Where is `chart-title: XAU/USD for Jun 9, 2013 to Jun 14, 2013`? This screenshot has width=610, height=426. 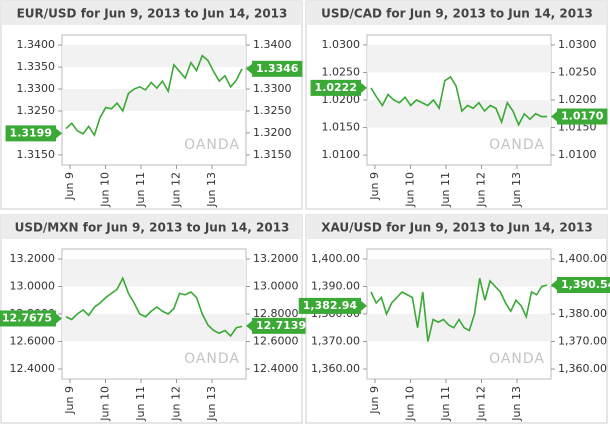
chart-title: XAU/USD for Jun 9, 2013 to Jun 14, 2013 is located at coordinates (457, 228).